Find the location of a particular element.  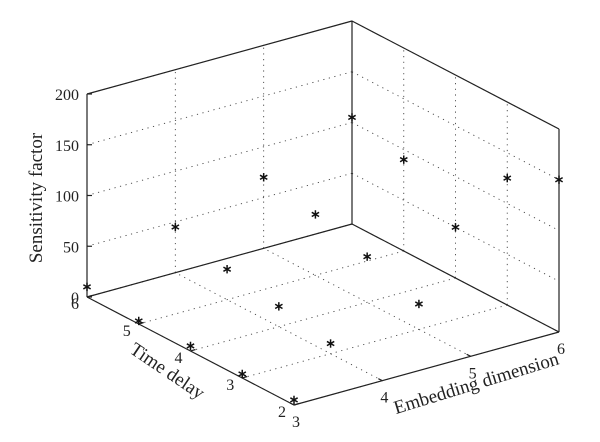

y-axis-label: Time delay is located at coordinates (167, 371).